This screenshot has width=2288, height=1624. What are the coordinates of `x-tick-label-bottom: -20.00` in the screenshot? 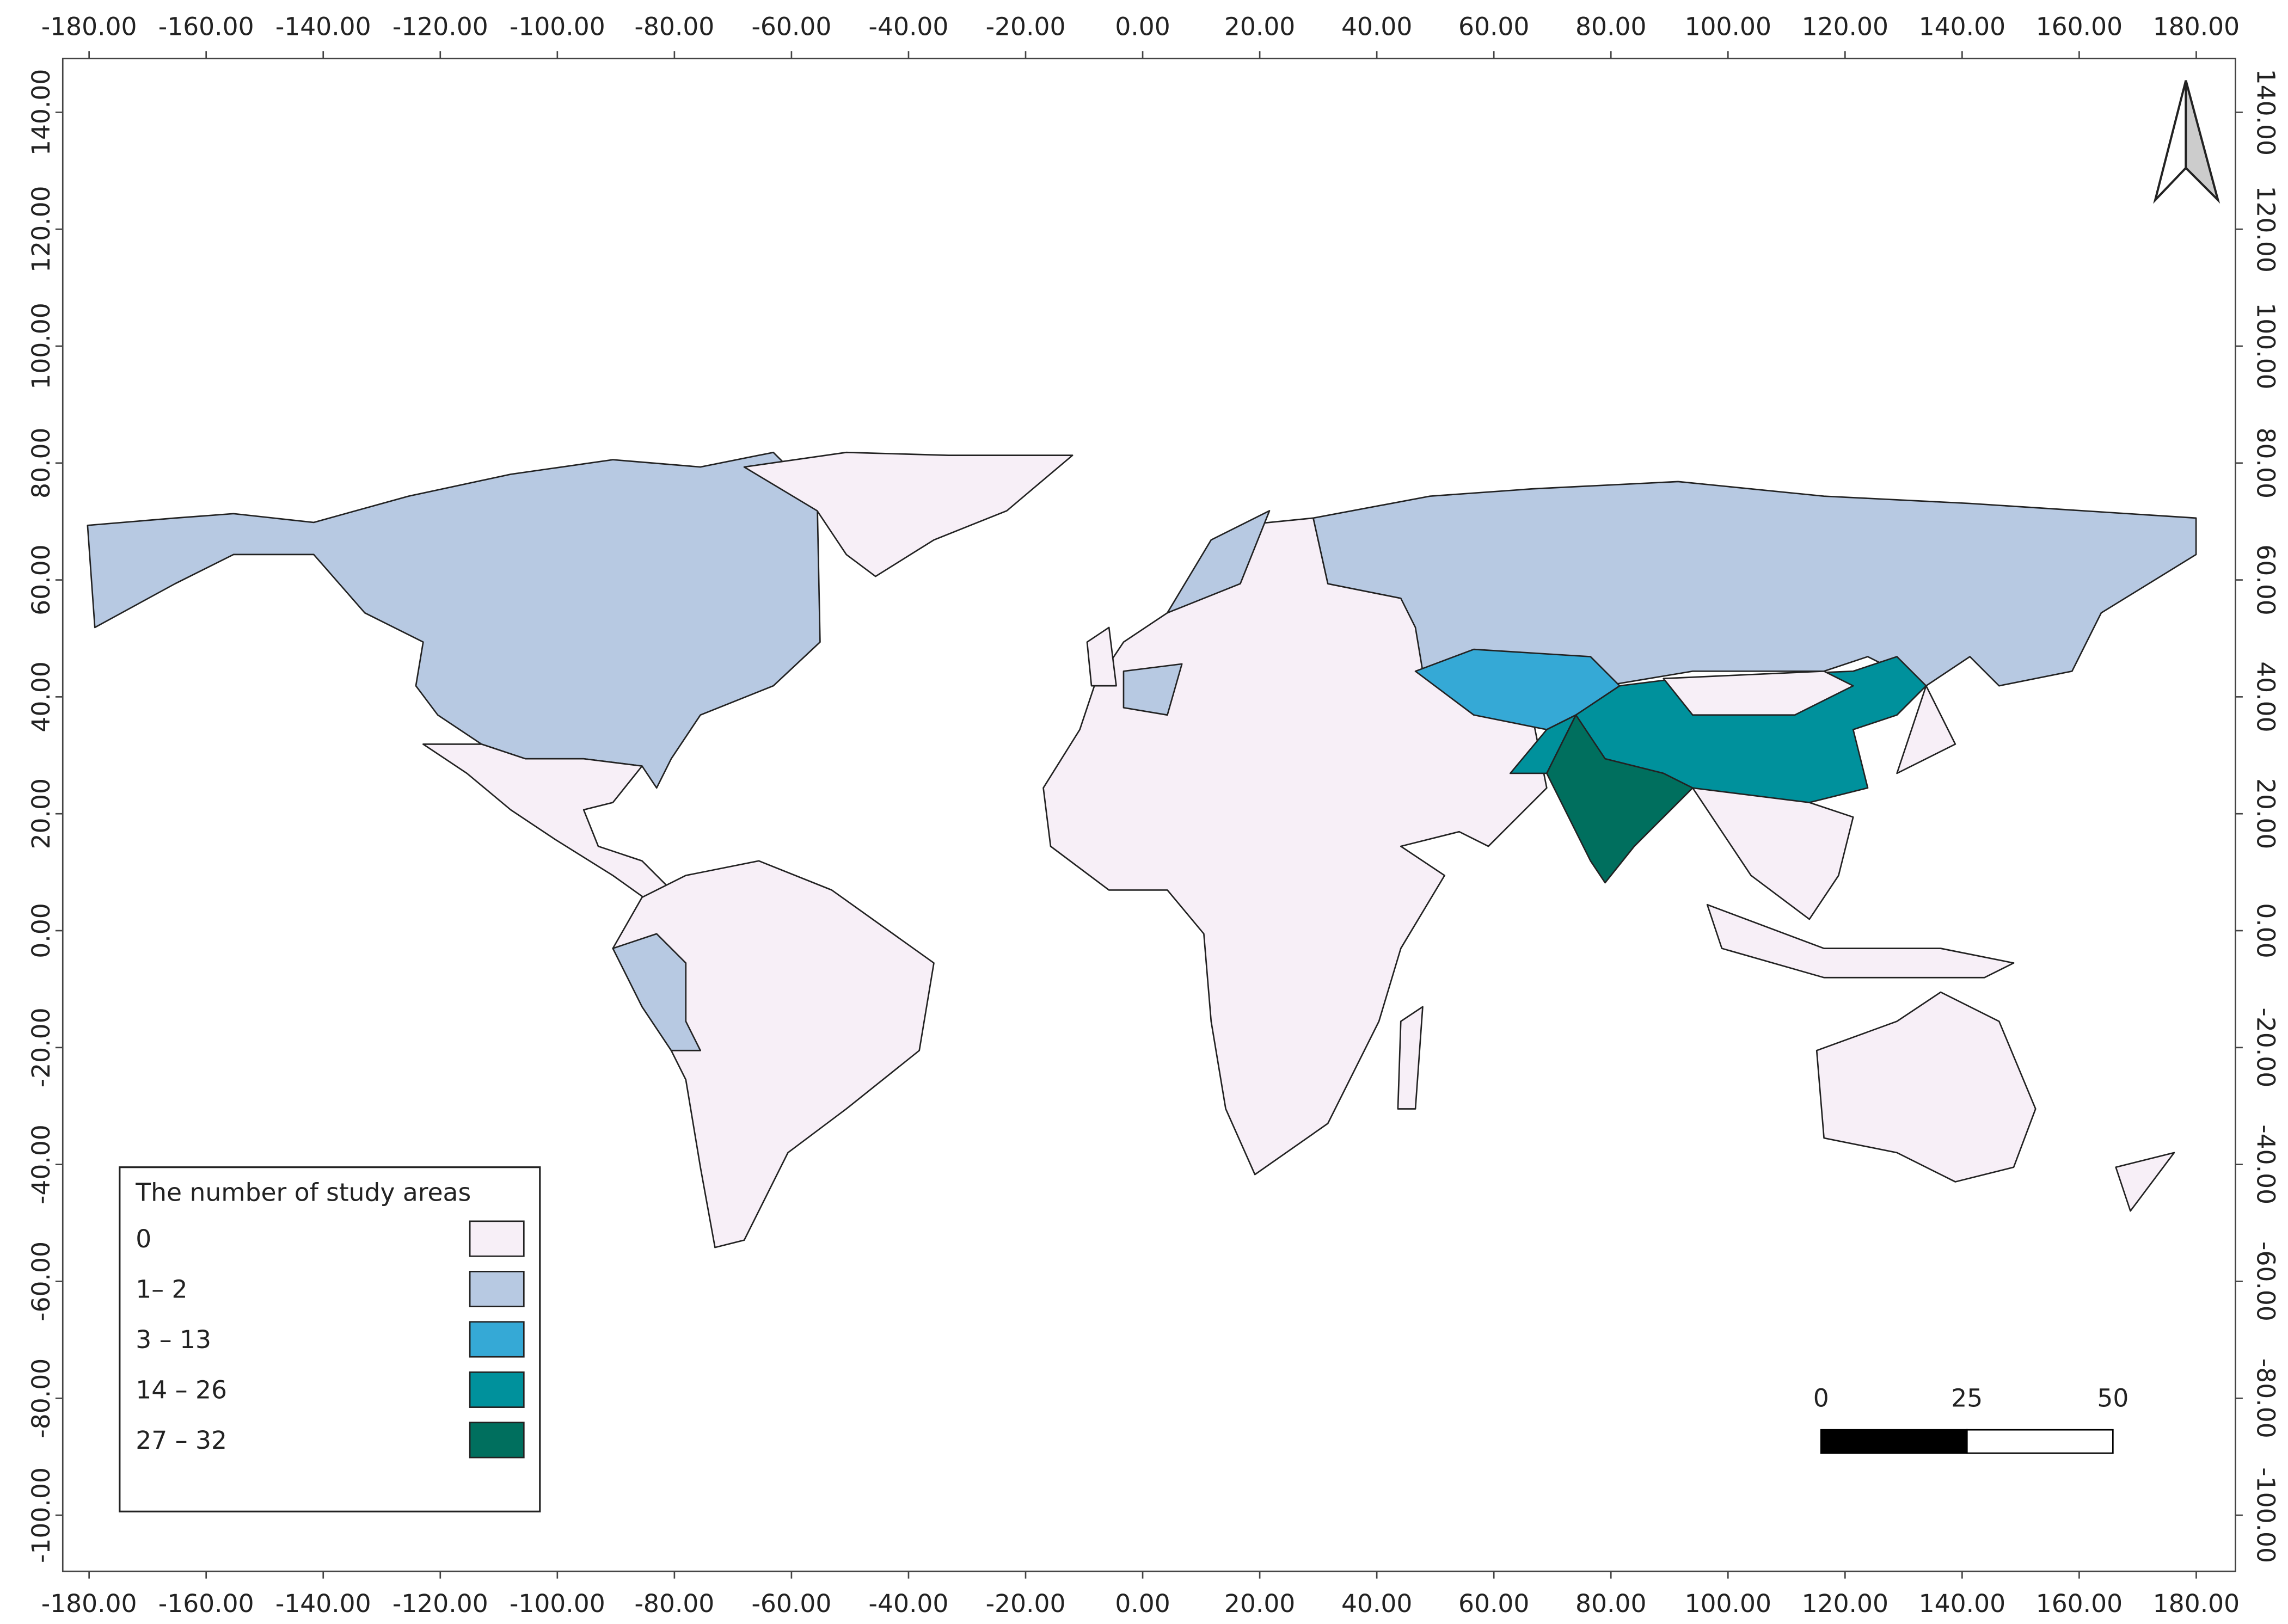 It's located at (1026, 1604).